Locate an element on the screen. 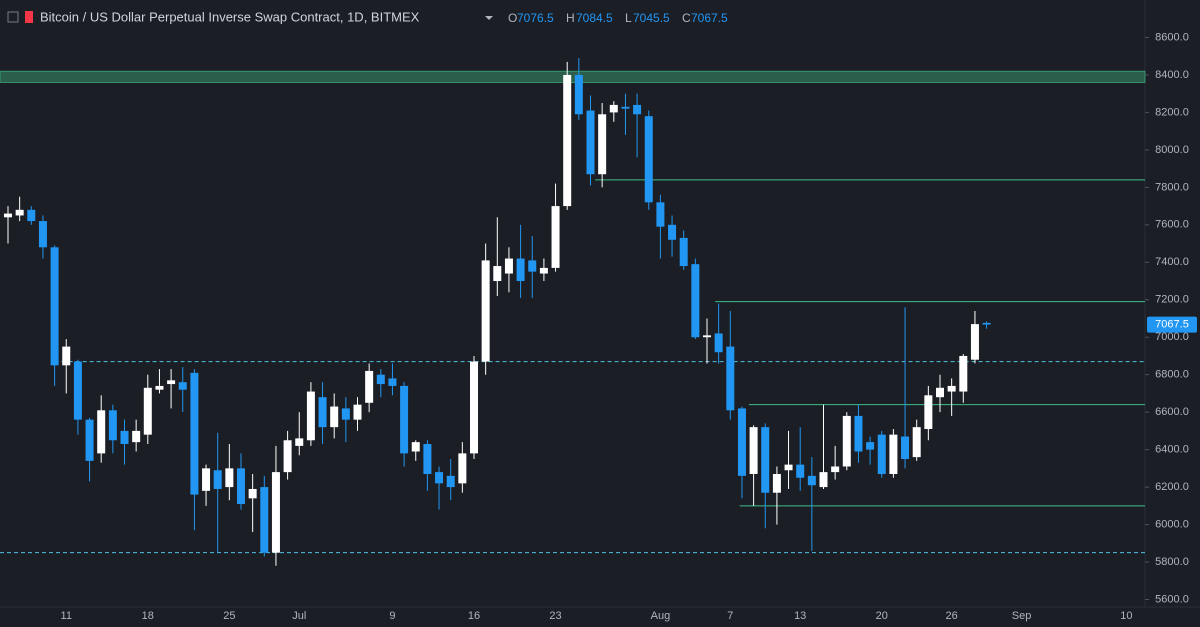 Image resolution: width=1200 pixels, height=627 pixels. close-value: 7067.5 is located at coordinates (709, 18).